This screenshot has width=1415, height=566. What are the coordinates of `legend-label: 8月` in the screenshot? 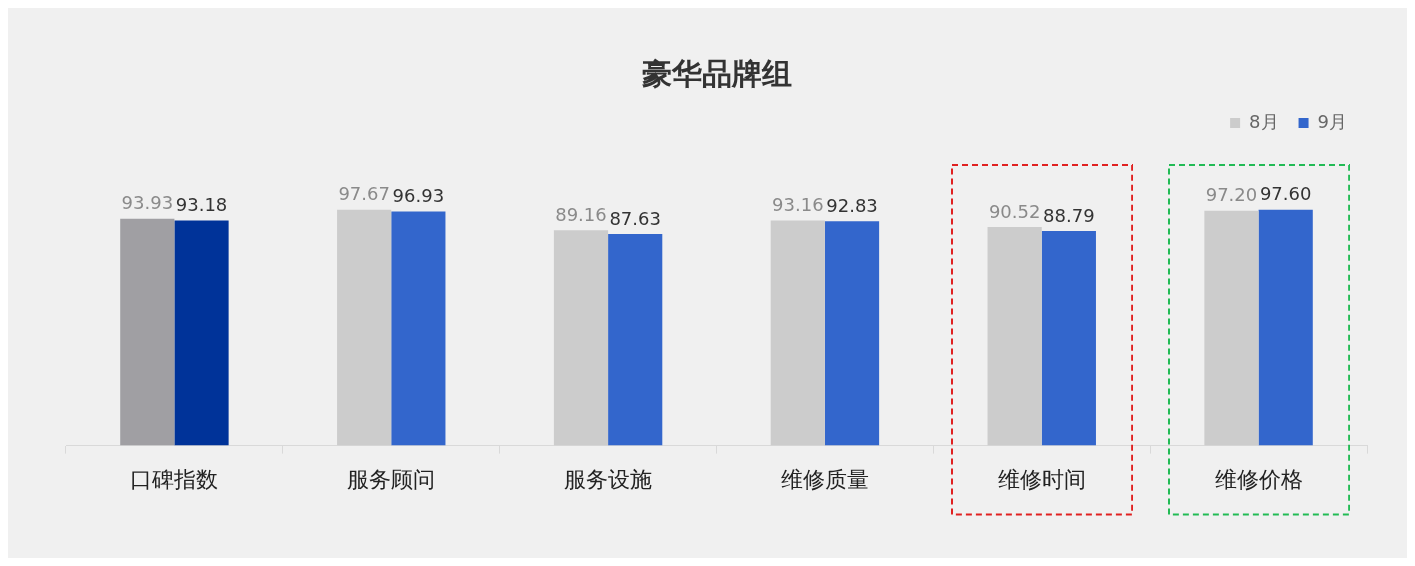 It's located at (1264, 121).